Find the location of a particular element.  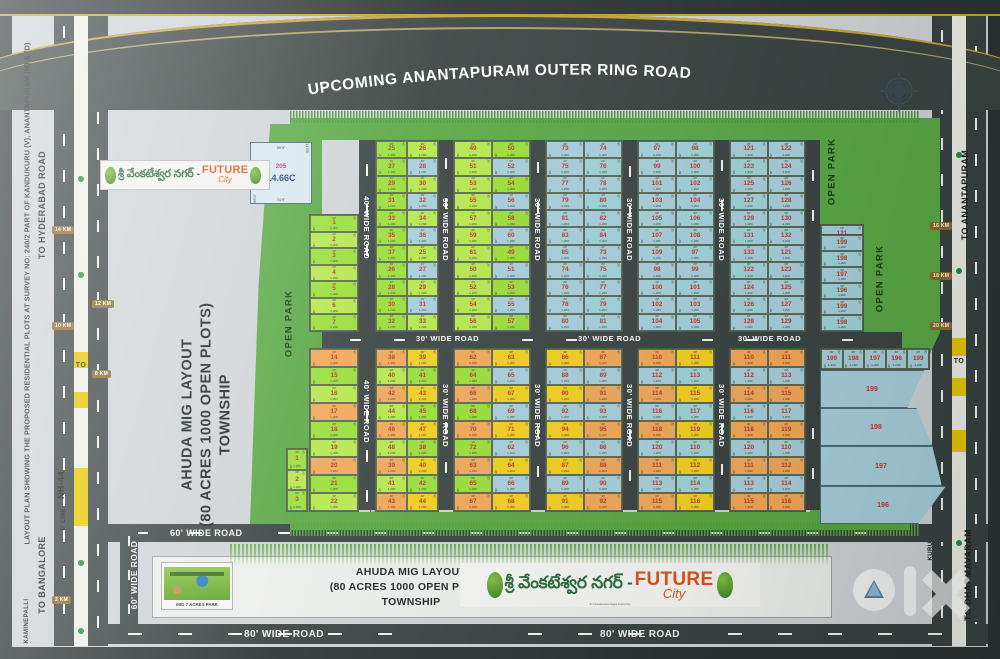

plot-cell: 40' 30' 65 30' 1,200 is located at coordinates (473, 484).